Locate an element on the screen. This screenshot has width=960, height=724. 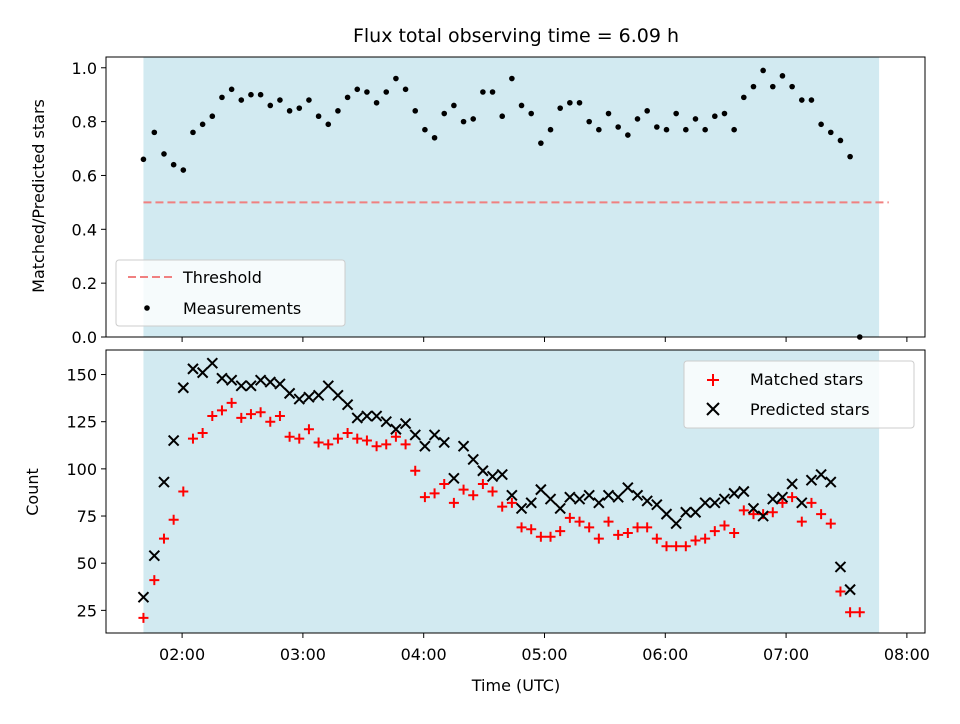
bot-x-tick-label: 05:00 is located at coordinates (544, 654).